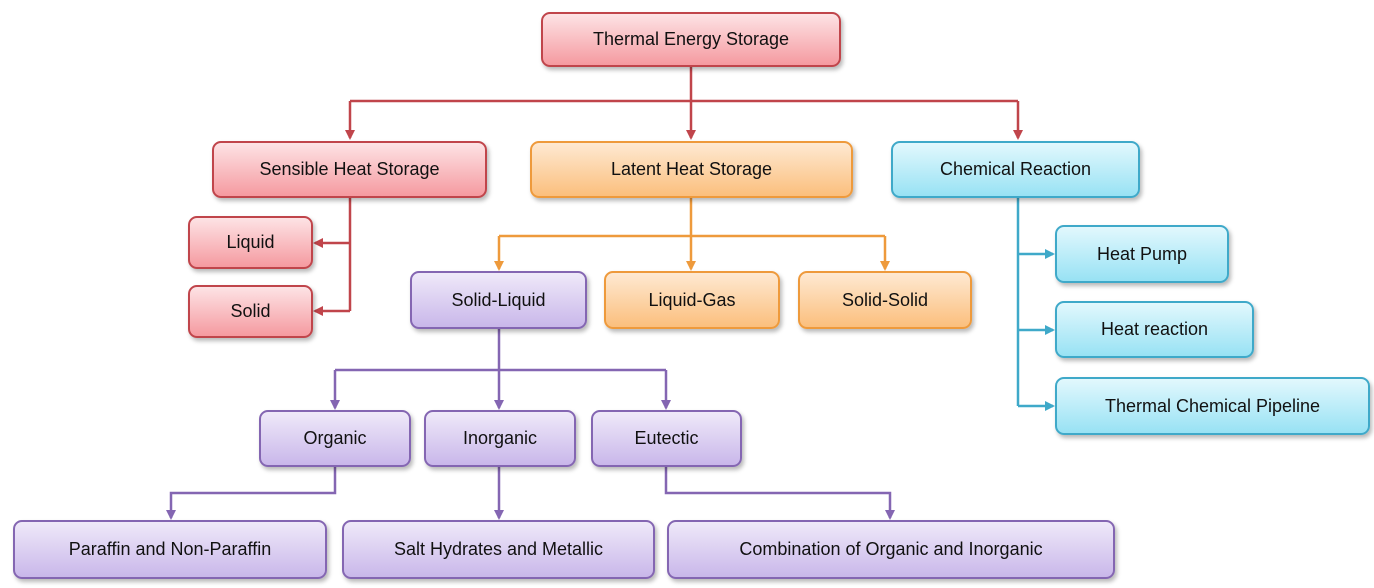 This screenshot has width=1374, height=588. I want to click on node-inorganic: Inorganic, so click(500, 438).